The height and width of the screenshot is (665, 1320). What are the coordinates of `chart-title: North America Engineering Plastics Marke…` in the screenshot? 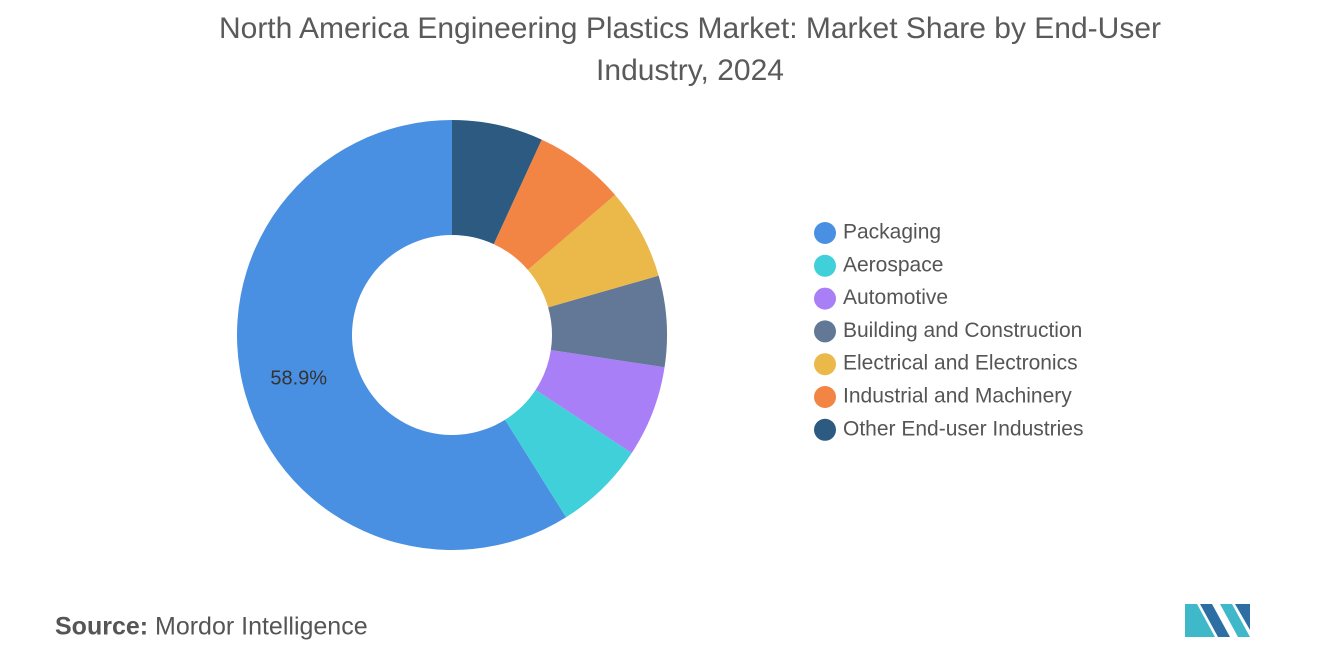 It's located at (690, 49).